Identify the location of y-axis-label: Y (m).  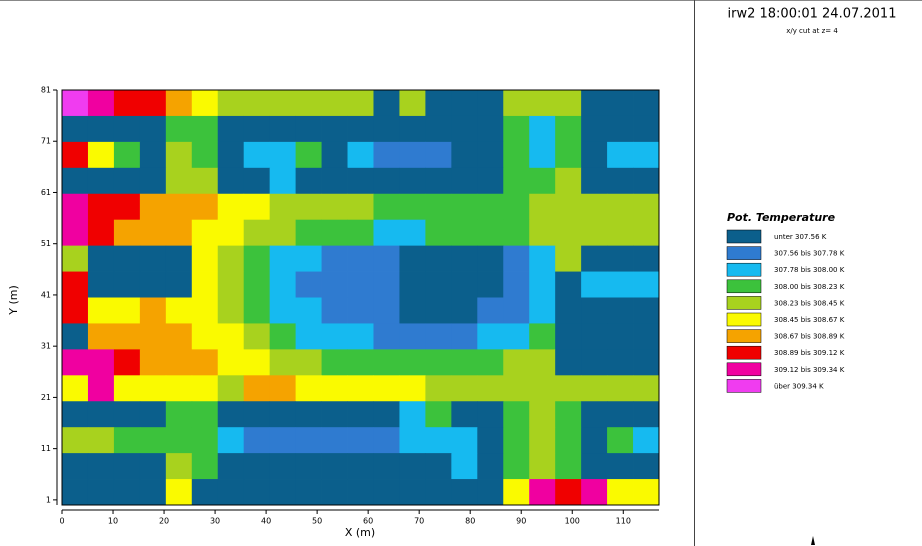
(13, 300).